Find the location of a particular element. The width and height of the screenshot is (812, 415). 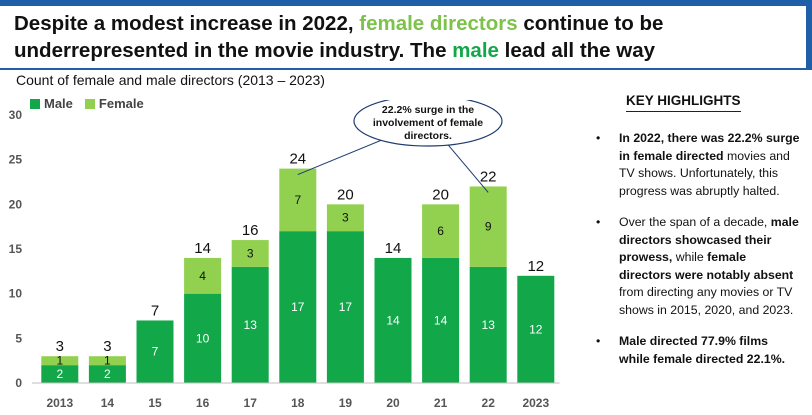

key-highlights-title: KEY HIGHLIGHTS is located at coordinates (683, 102).